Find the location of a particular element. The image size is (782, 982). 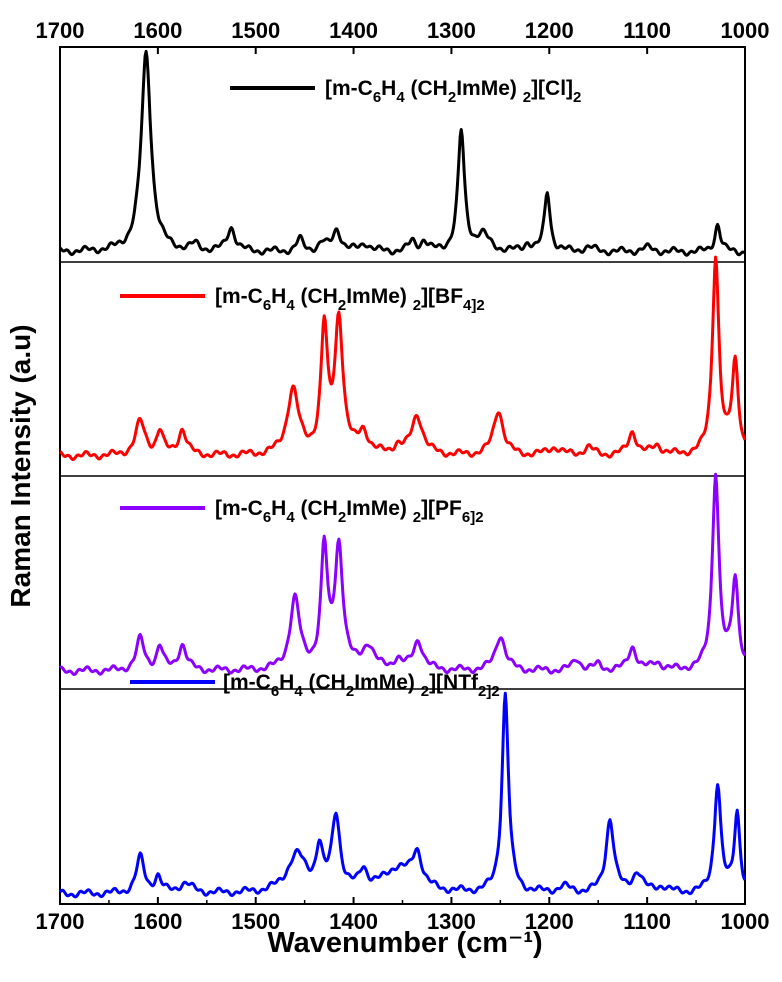

legend-label: [m-C6H4 (CH2ImMe) 2][Cl]2 is located at coordinates (453, 91).